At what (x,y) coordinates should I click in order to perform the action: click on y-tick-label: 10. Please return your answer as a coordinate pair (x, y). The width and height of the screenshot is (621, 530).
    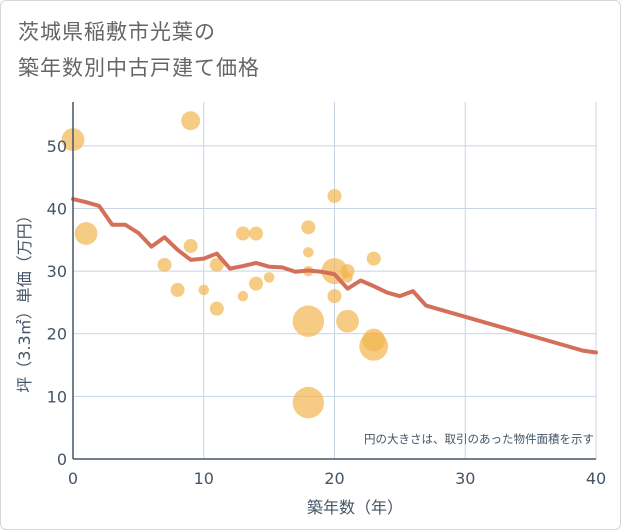
    Looking at the image, I should click on (57, 396).